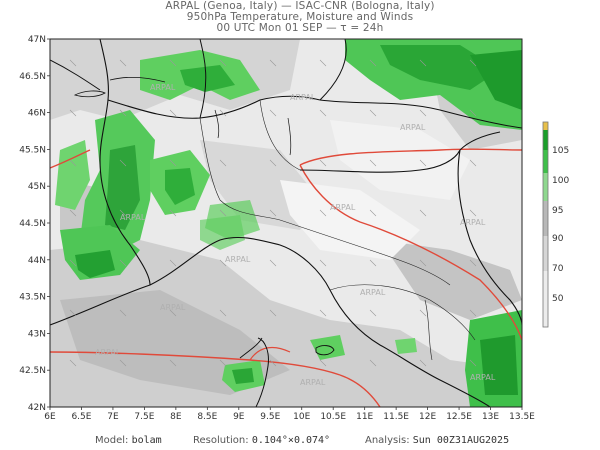  Describe the element at coordinates (113, 417) in the screenshot. I see `lon-tick-label: 7E` at that location.